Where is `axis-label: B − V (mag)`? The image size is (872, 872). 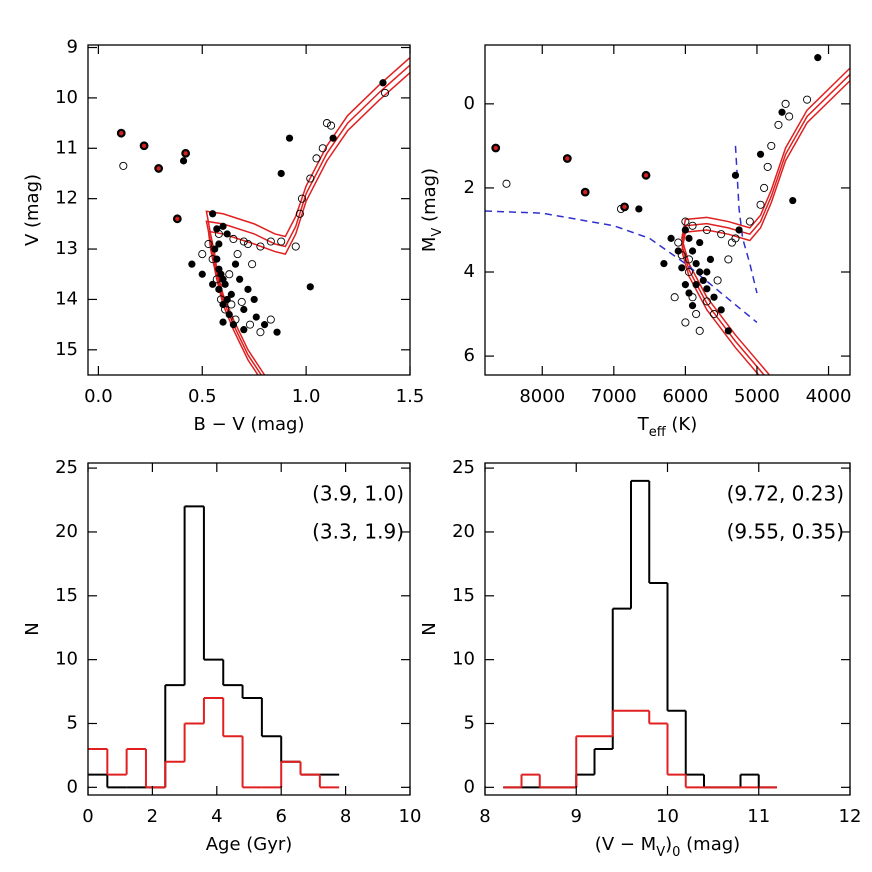 axis-label: B − V (mag) is located at coordinates (249, 424).